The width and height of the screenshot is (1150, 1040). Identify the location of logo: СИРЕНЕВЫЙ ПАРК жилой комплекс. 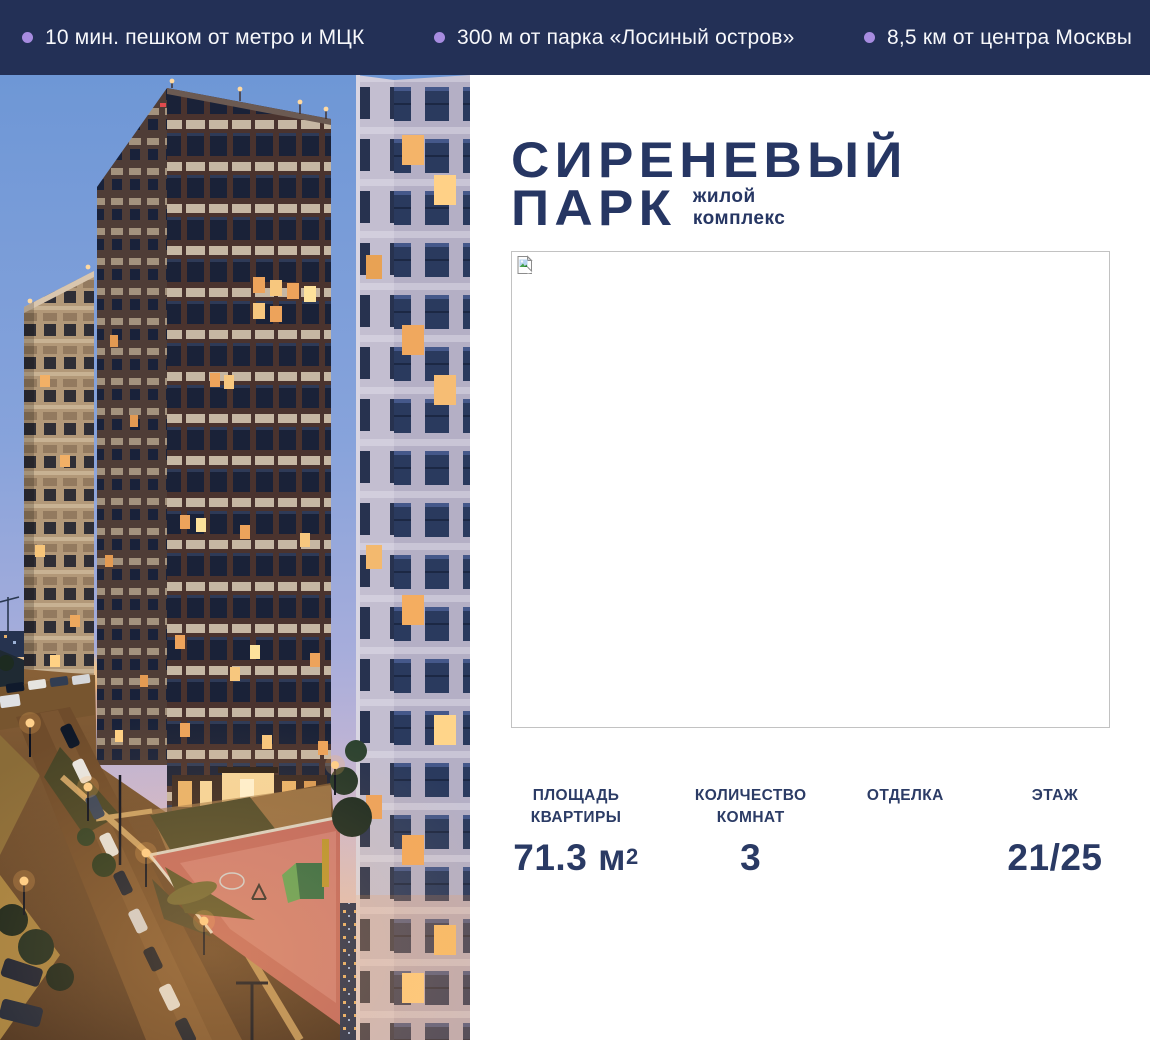
(830, 184).